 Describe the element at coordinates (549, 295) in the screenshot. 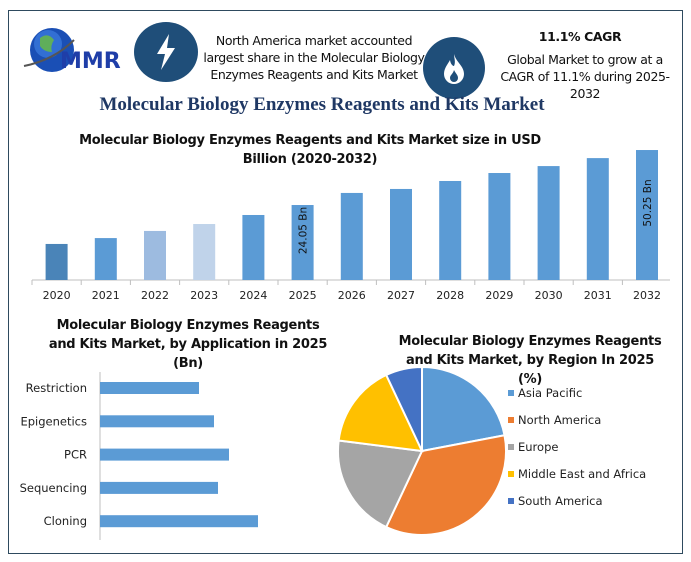

I see `x-tick-label-2030: 2030` at that location.